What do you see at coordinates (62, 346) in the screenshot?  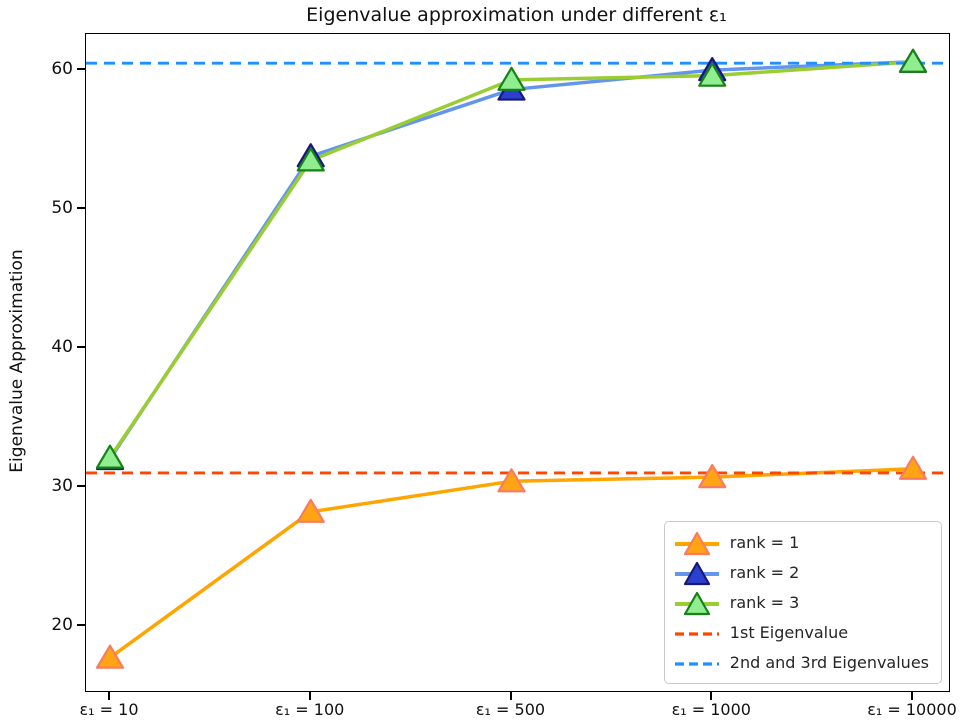 I see `y-tick-label: 40` at bounding box center [62, 346].